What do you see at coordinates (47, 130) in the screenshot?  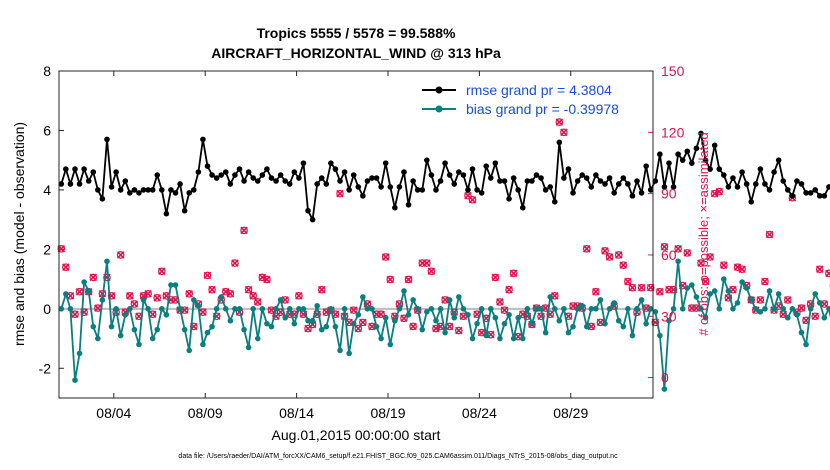 I see `y-left-tick-label: 6` at bounding box center [47, 130].